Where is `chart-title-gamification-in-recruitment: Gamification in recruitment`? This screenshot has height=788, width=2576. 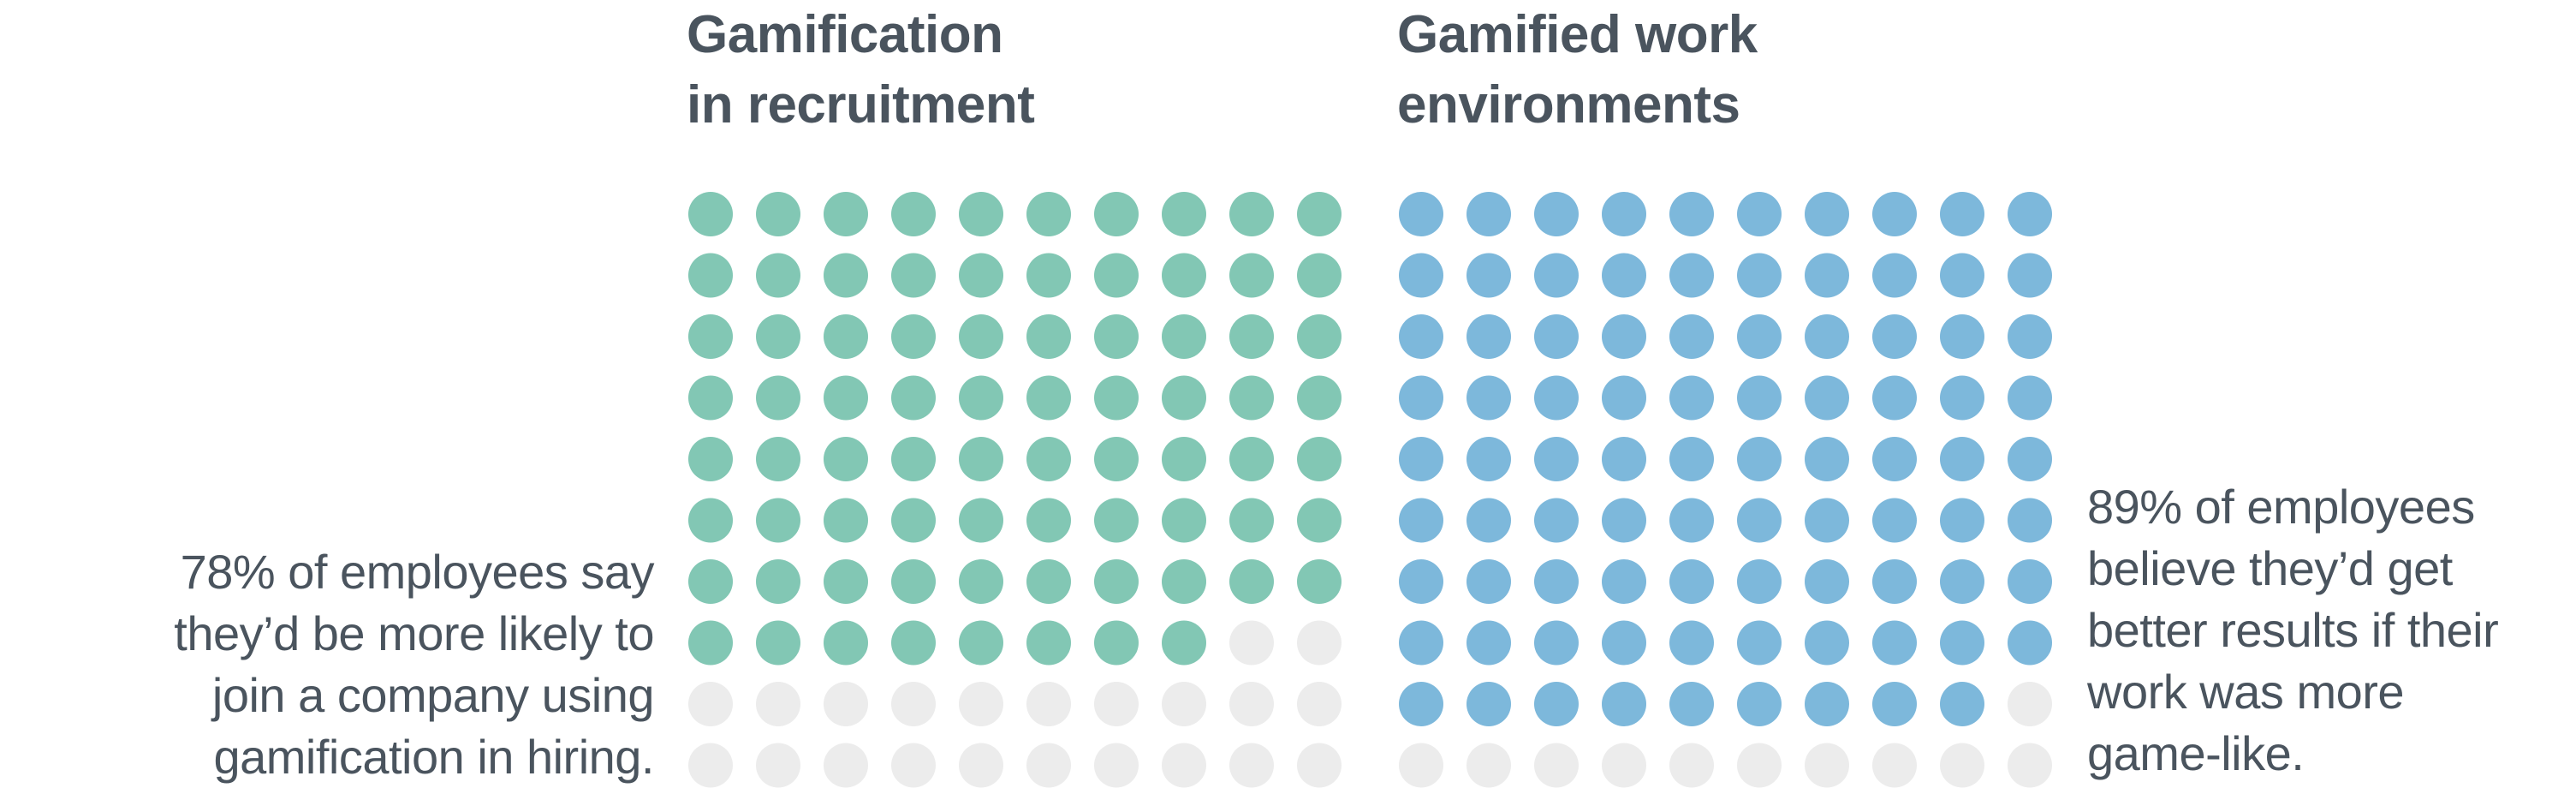
chart-title-gamification-in-recruitment: Gamification in recruitment is located at coordinates (861, 70).